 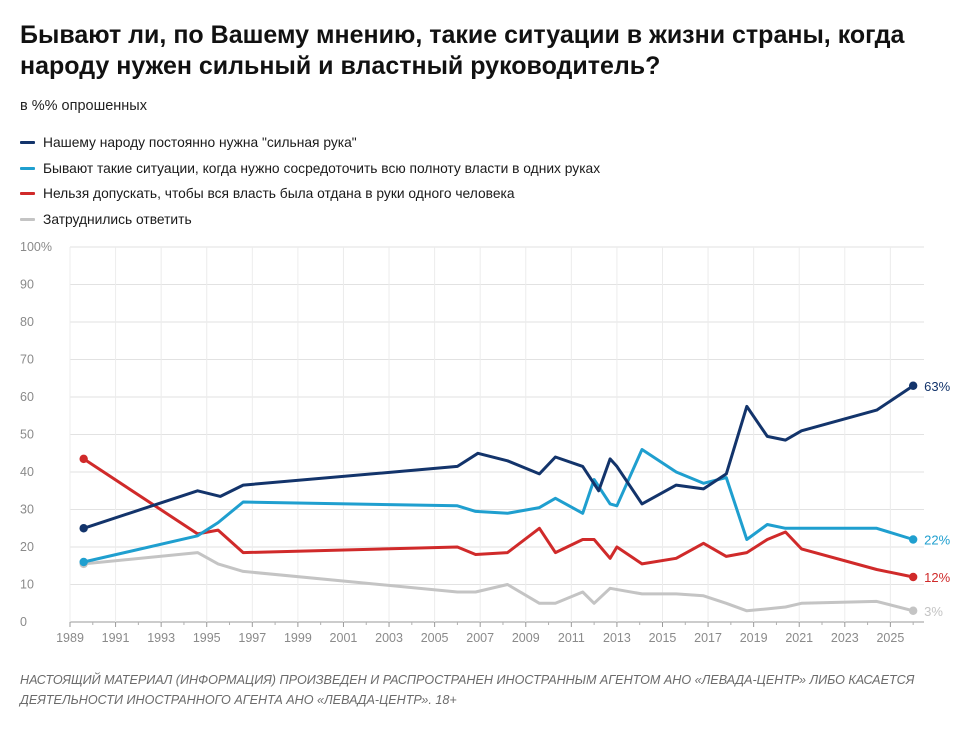 What do you see at coordinates (754, 638) in the screenshot?
I see `x-tick-label: 2019` at bounding box center [754, 638].